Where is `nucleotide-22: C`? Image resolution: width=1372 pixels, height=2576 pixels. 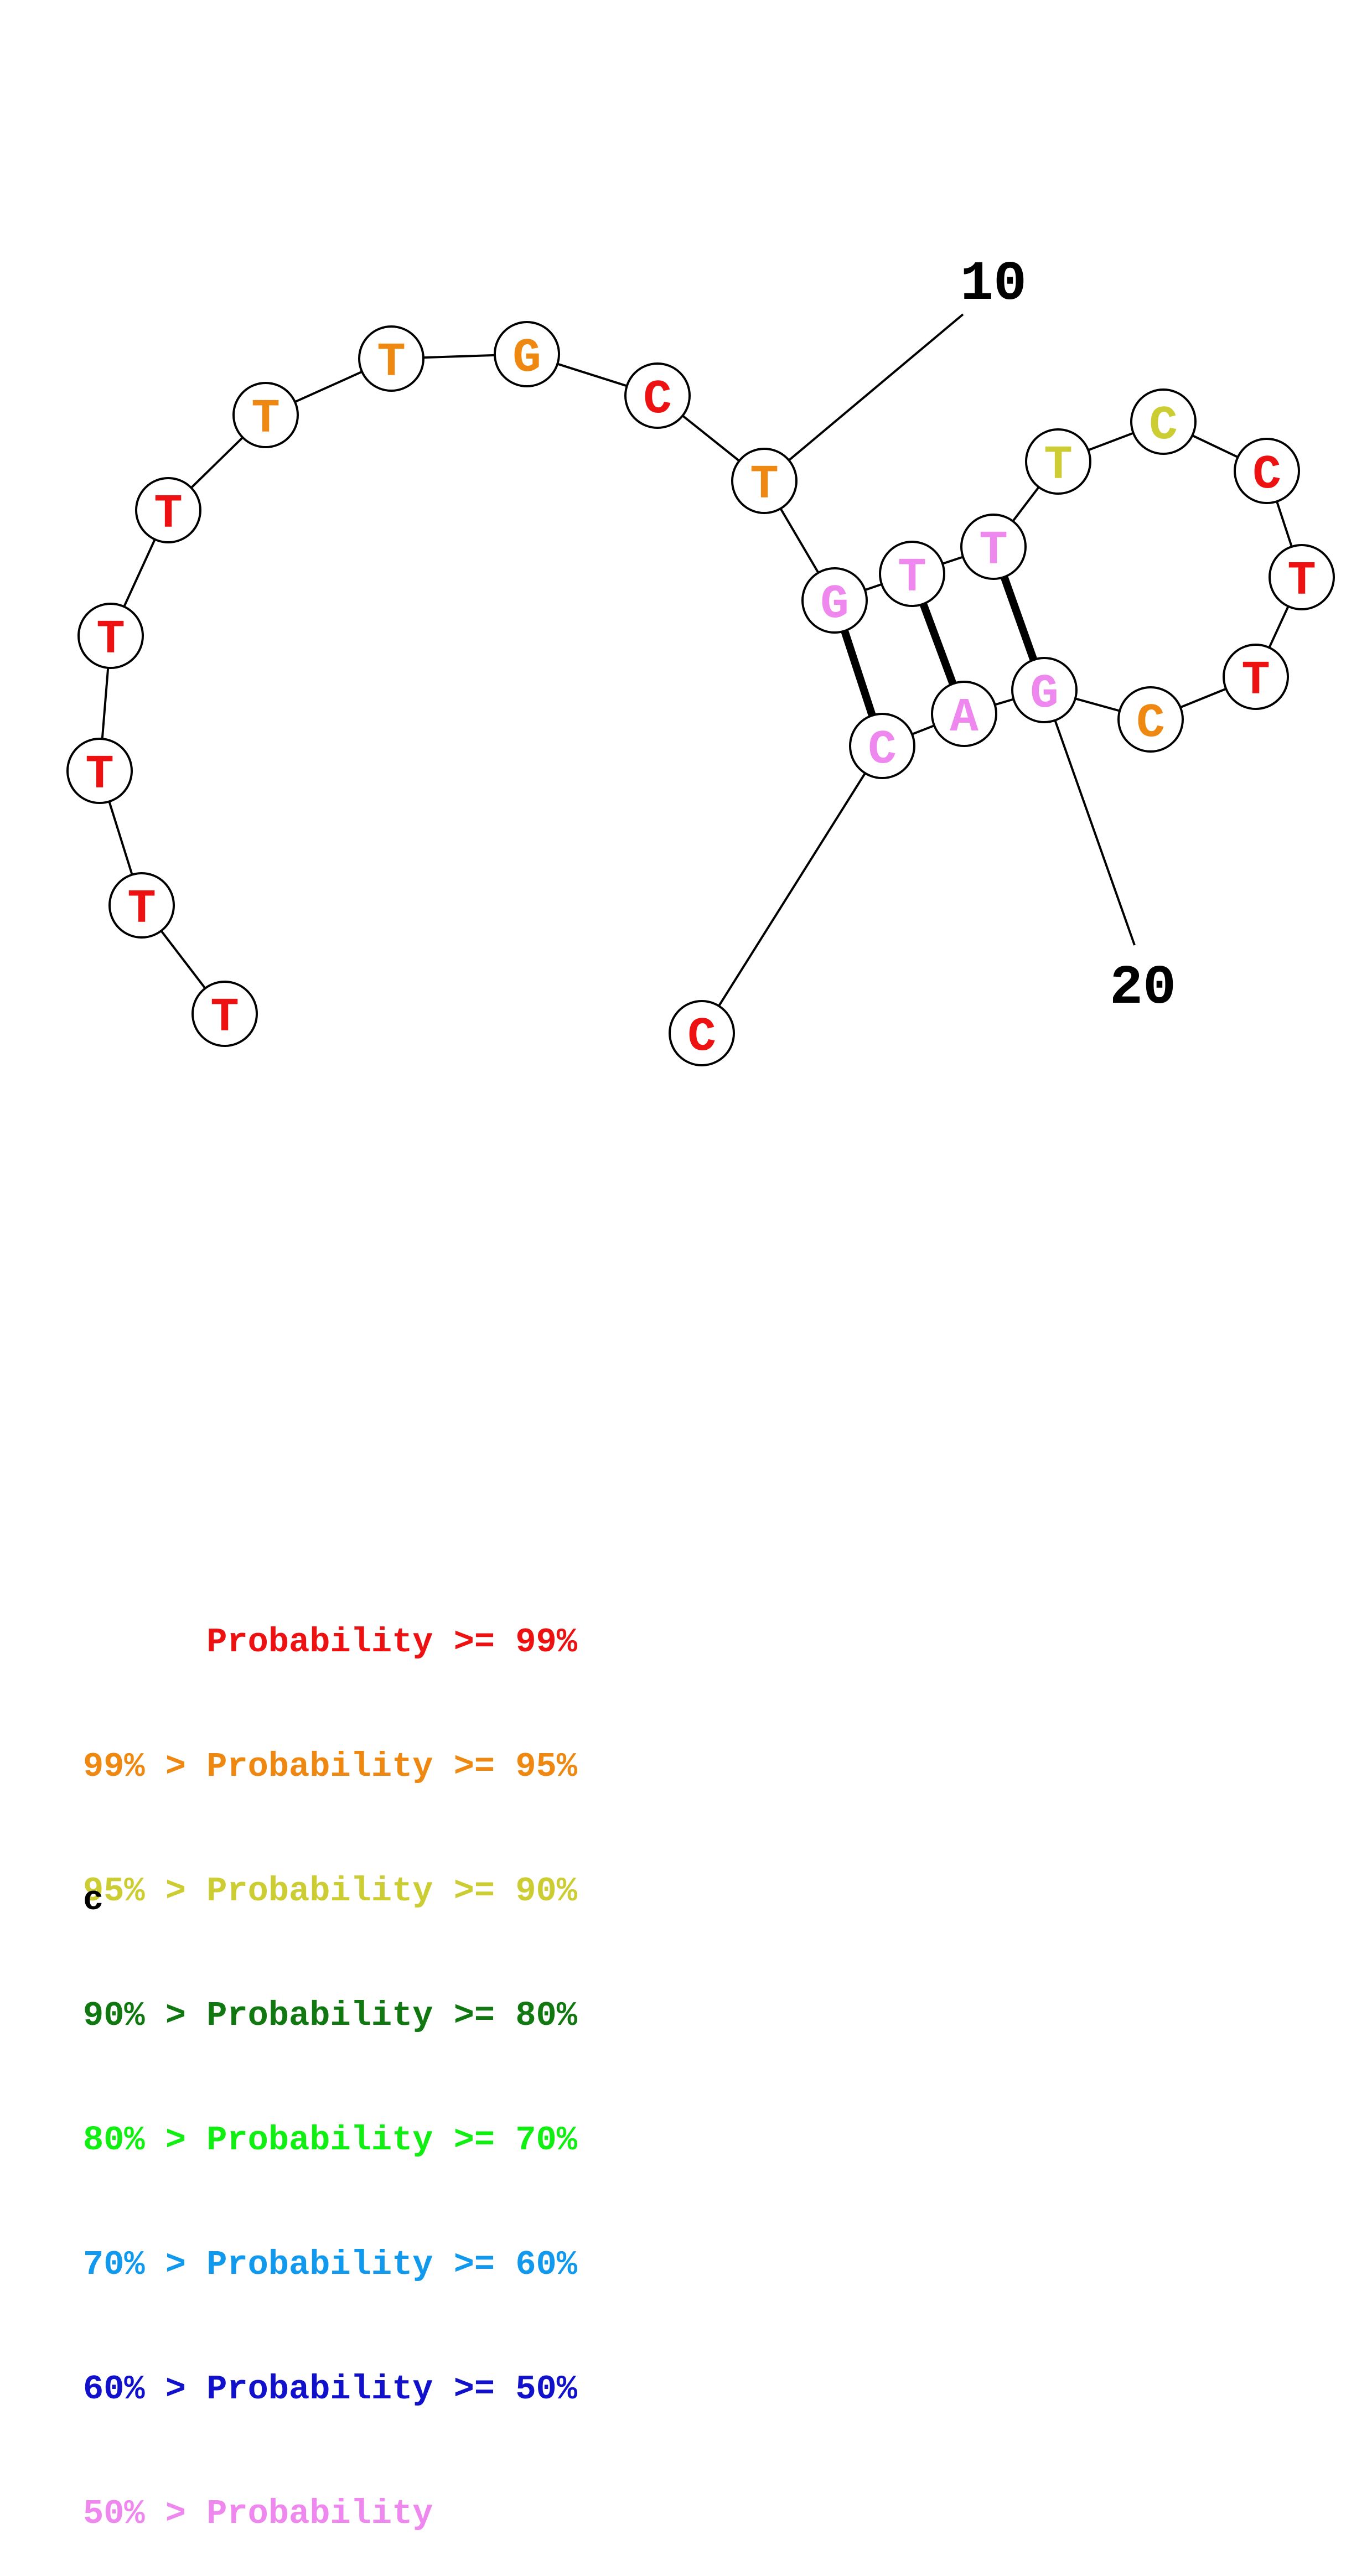 nucleotide-22: C is located at coordinates (882, 746).